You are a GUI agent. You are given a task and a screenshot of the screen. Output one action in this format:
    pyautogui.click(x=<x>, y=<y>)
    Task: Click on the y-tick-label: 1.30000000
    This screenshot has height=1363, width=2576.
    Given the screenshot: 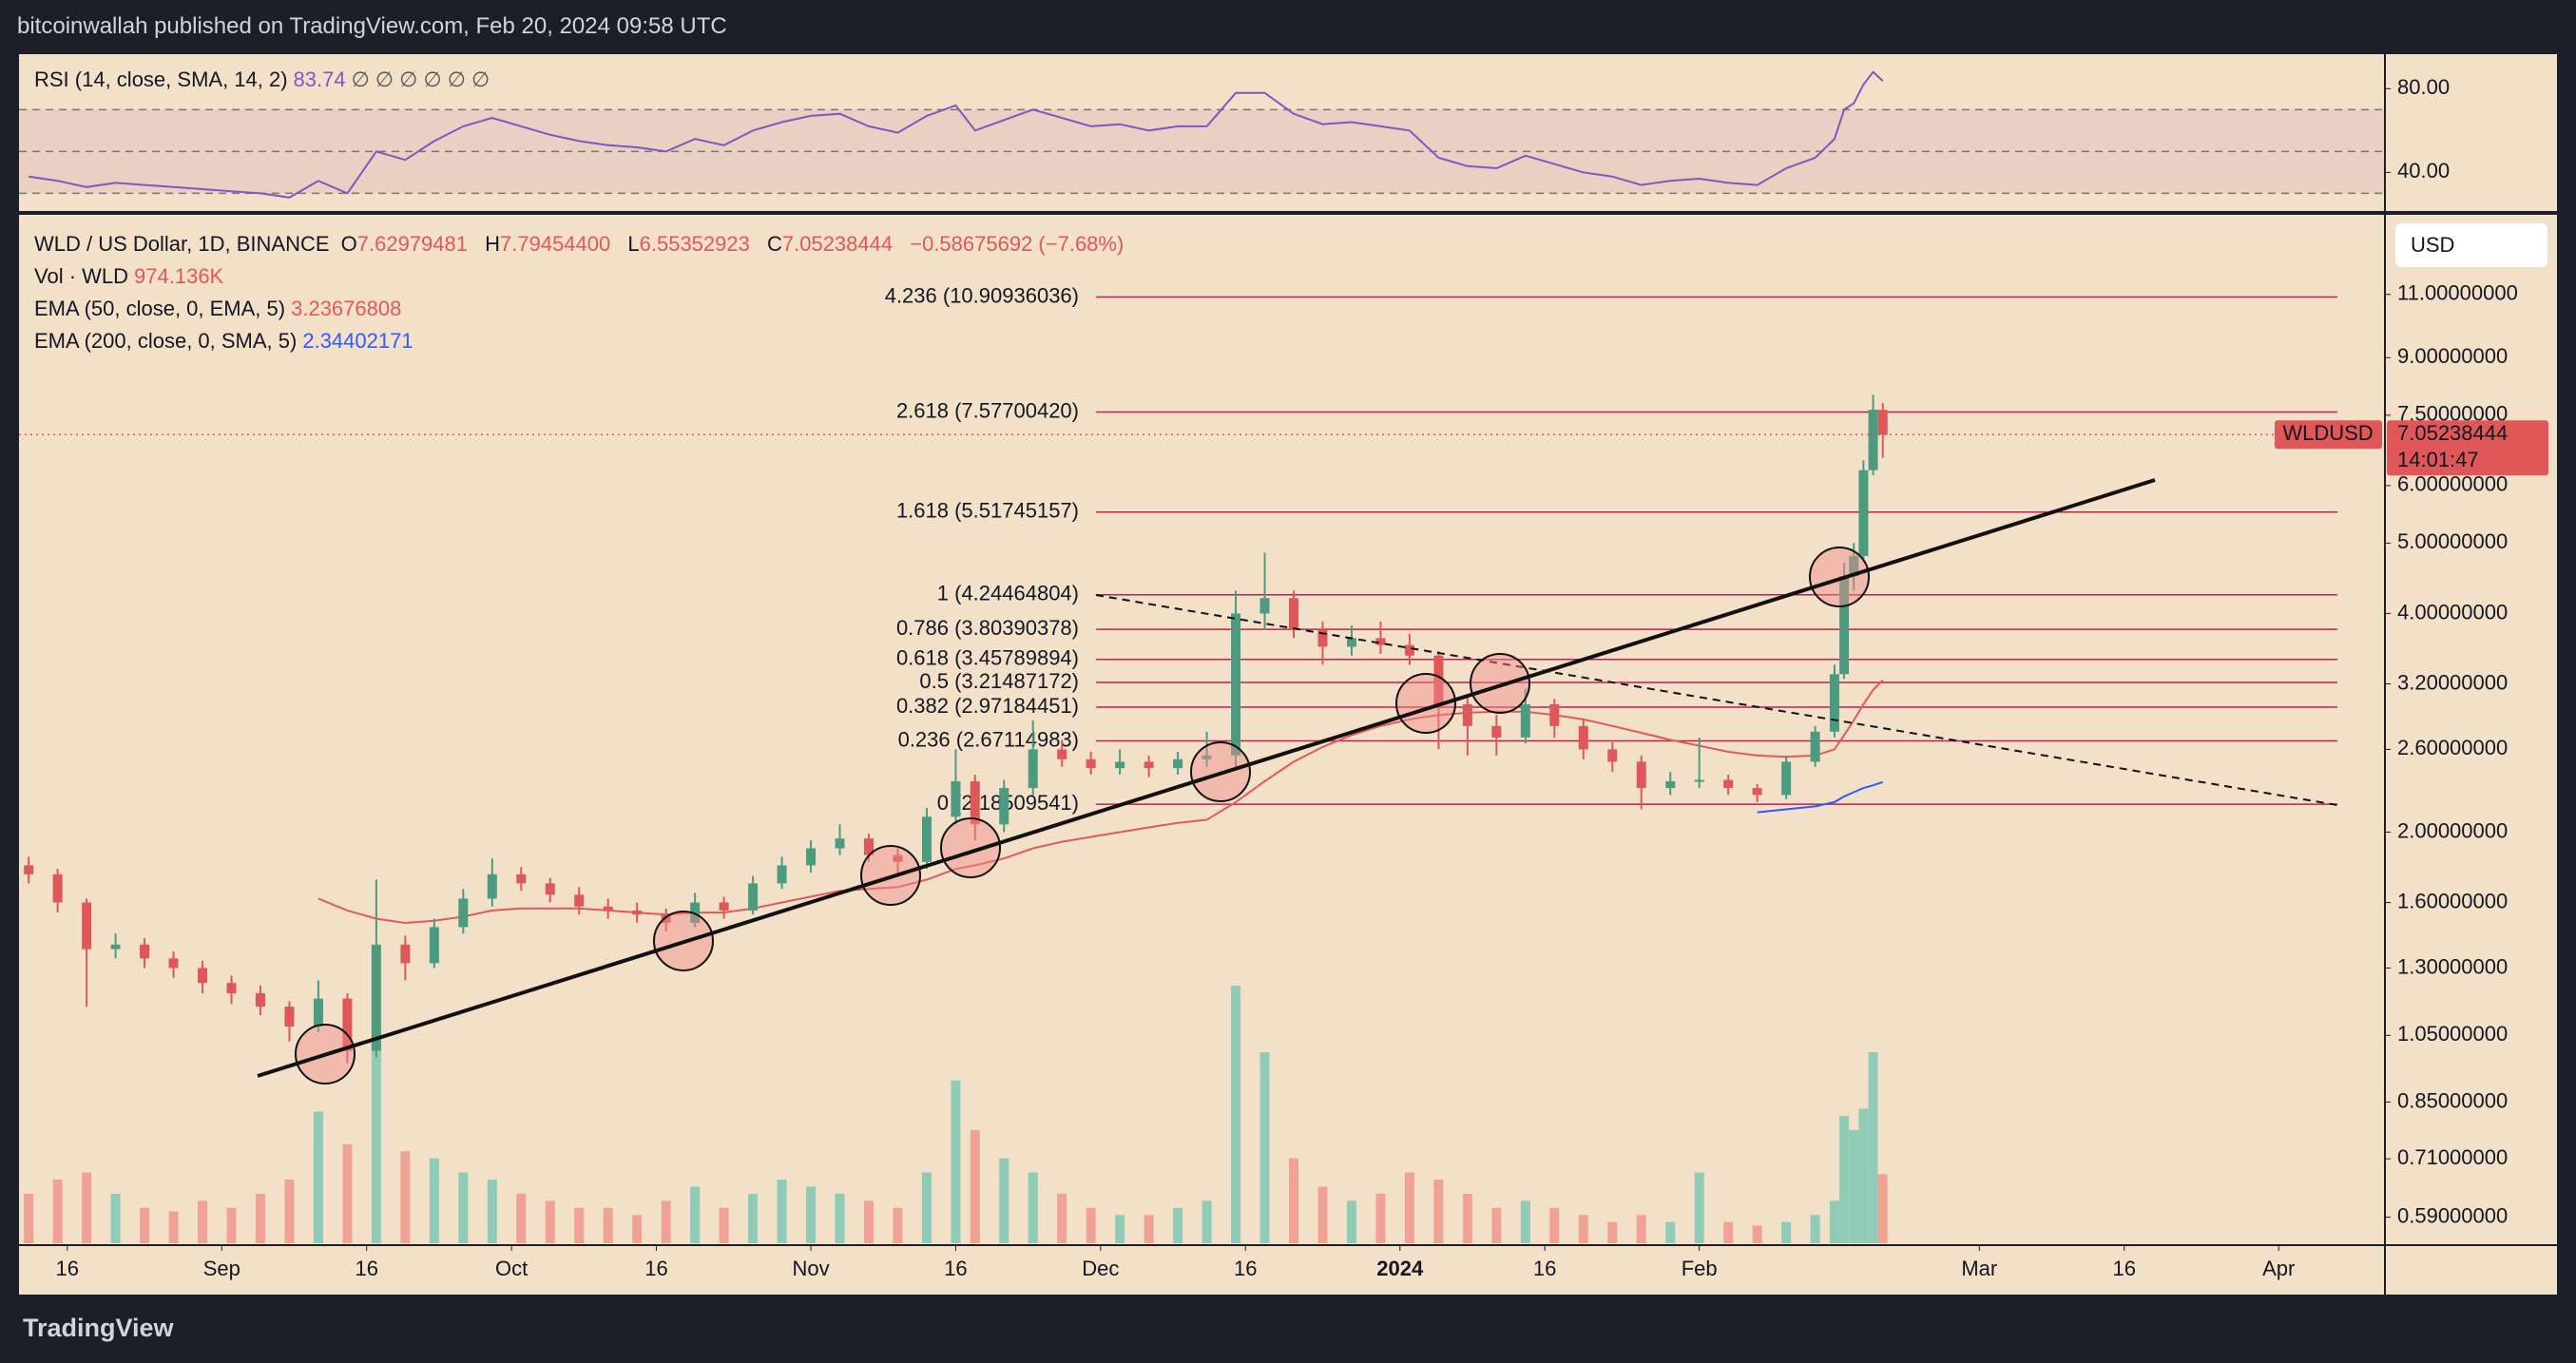 What is the action you would take?
    pyautogui.click(x=2453, y=966)
    